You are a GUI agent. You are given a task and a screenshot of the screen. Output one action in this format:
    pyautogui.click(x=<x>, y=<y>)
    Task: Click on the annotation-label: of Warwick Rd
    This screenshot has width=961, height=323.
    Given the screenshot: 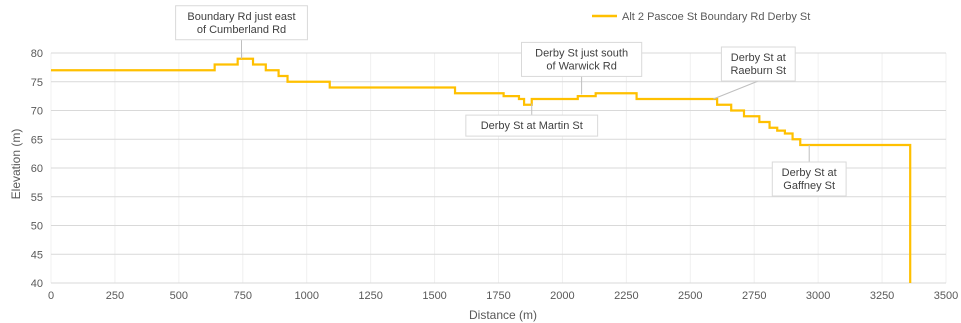 What is the action you would take?
    pyautogui.click(x=581, y=66)
    